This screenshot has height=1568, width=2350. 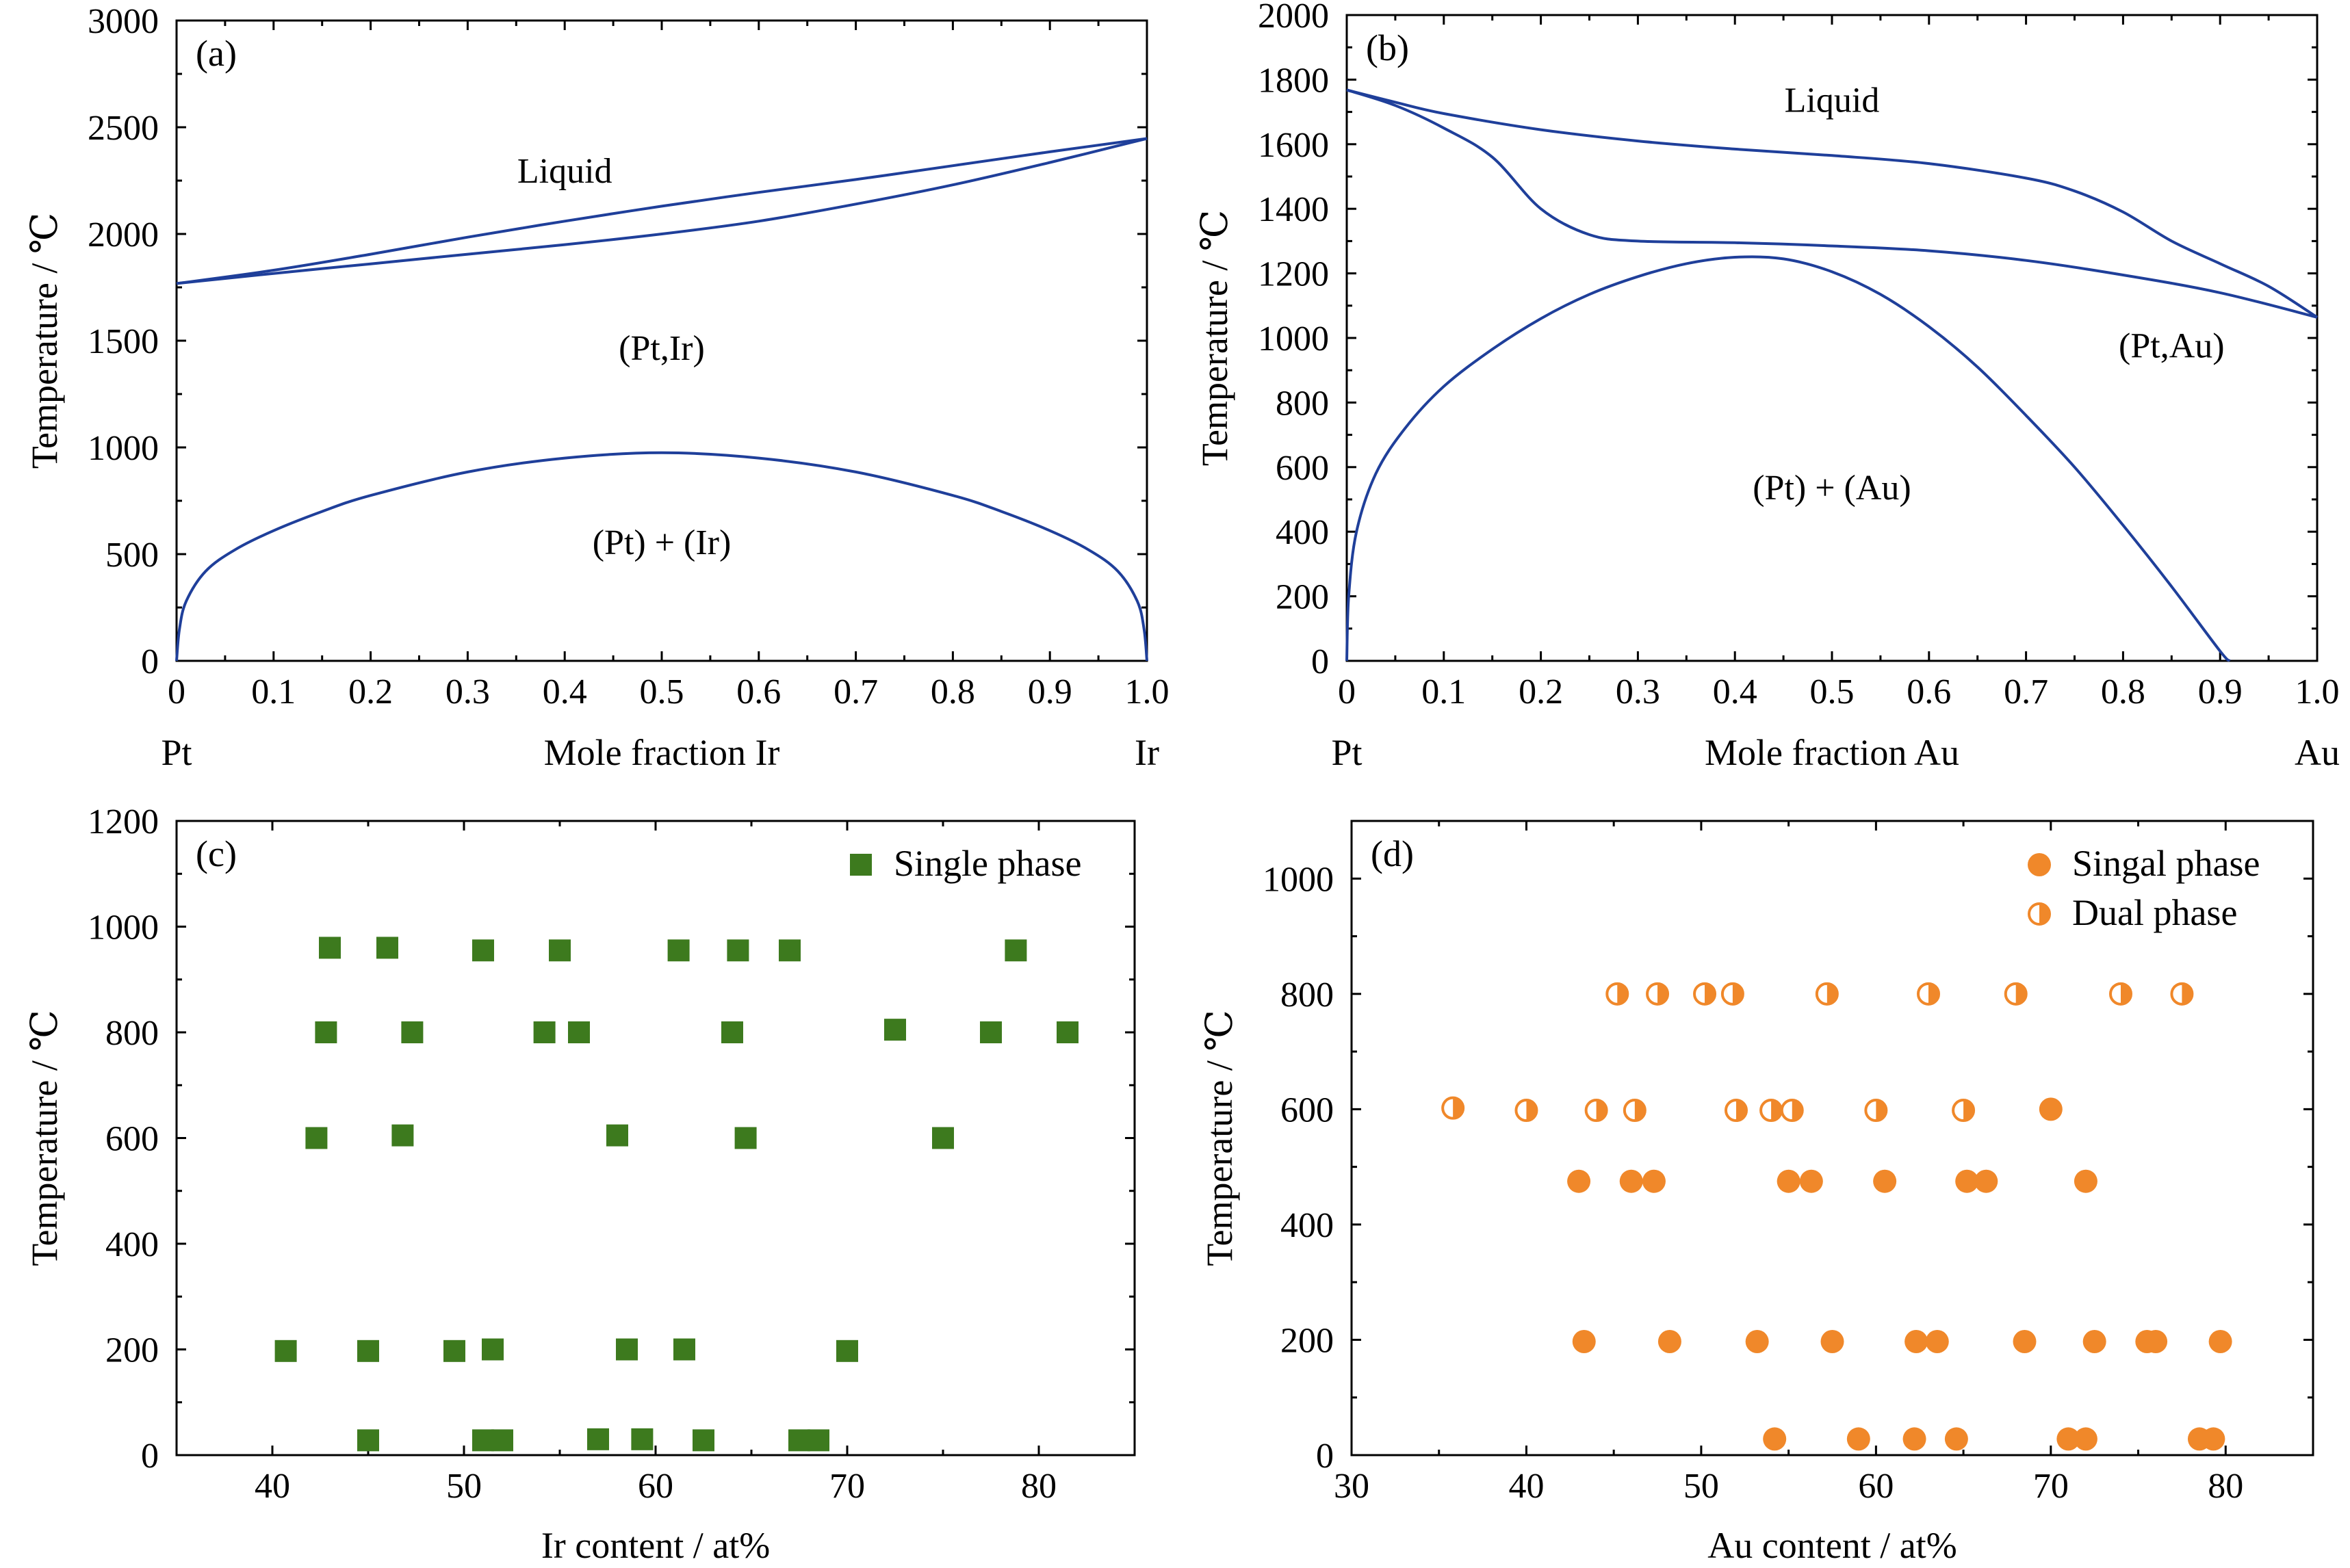 What do you see at coordinates (656, 1545) in the screenshot?
I see `x-axis-label: Ir content / at%` at bounding box center [656, 1545].